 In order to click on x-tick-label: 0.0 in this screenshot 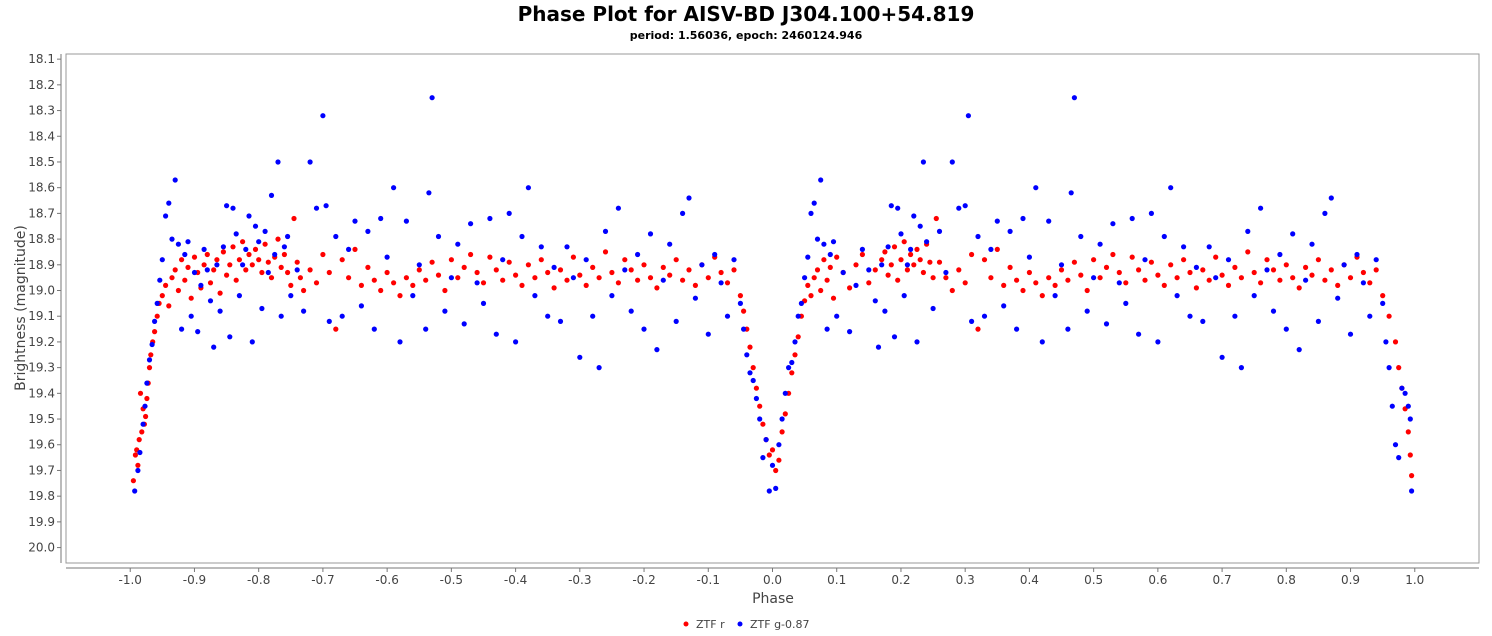, I will do `click(772, 580)`.